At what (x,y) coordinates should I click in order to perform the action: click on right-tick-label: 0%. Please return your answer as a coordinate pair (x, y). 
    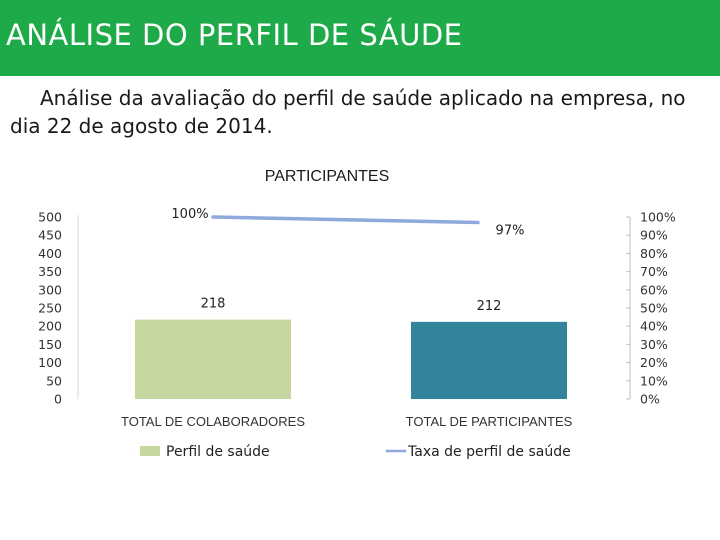
    Looking at the image, I should click on (650, 399).